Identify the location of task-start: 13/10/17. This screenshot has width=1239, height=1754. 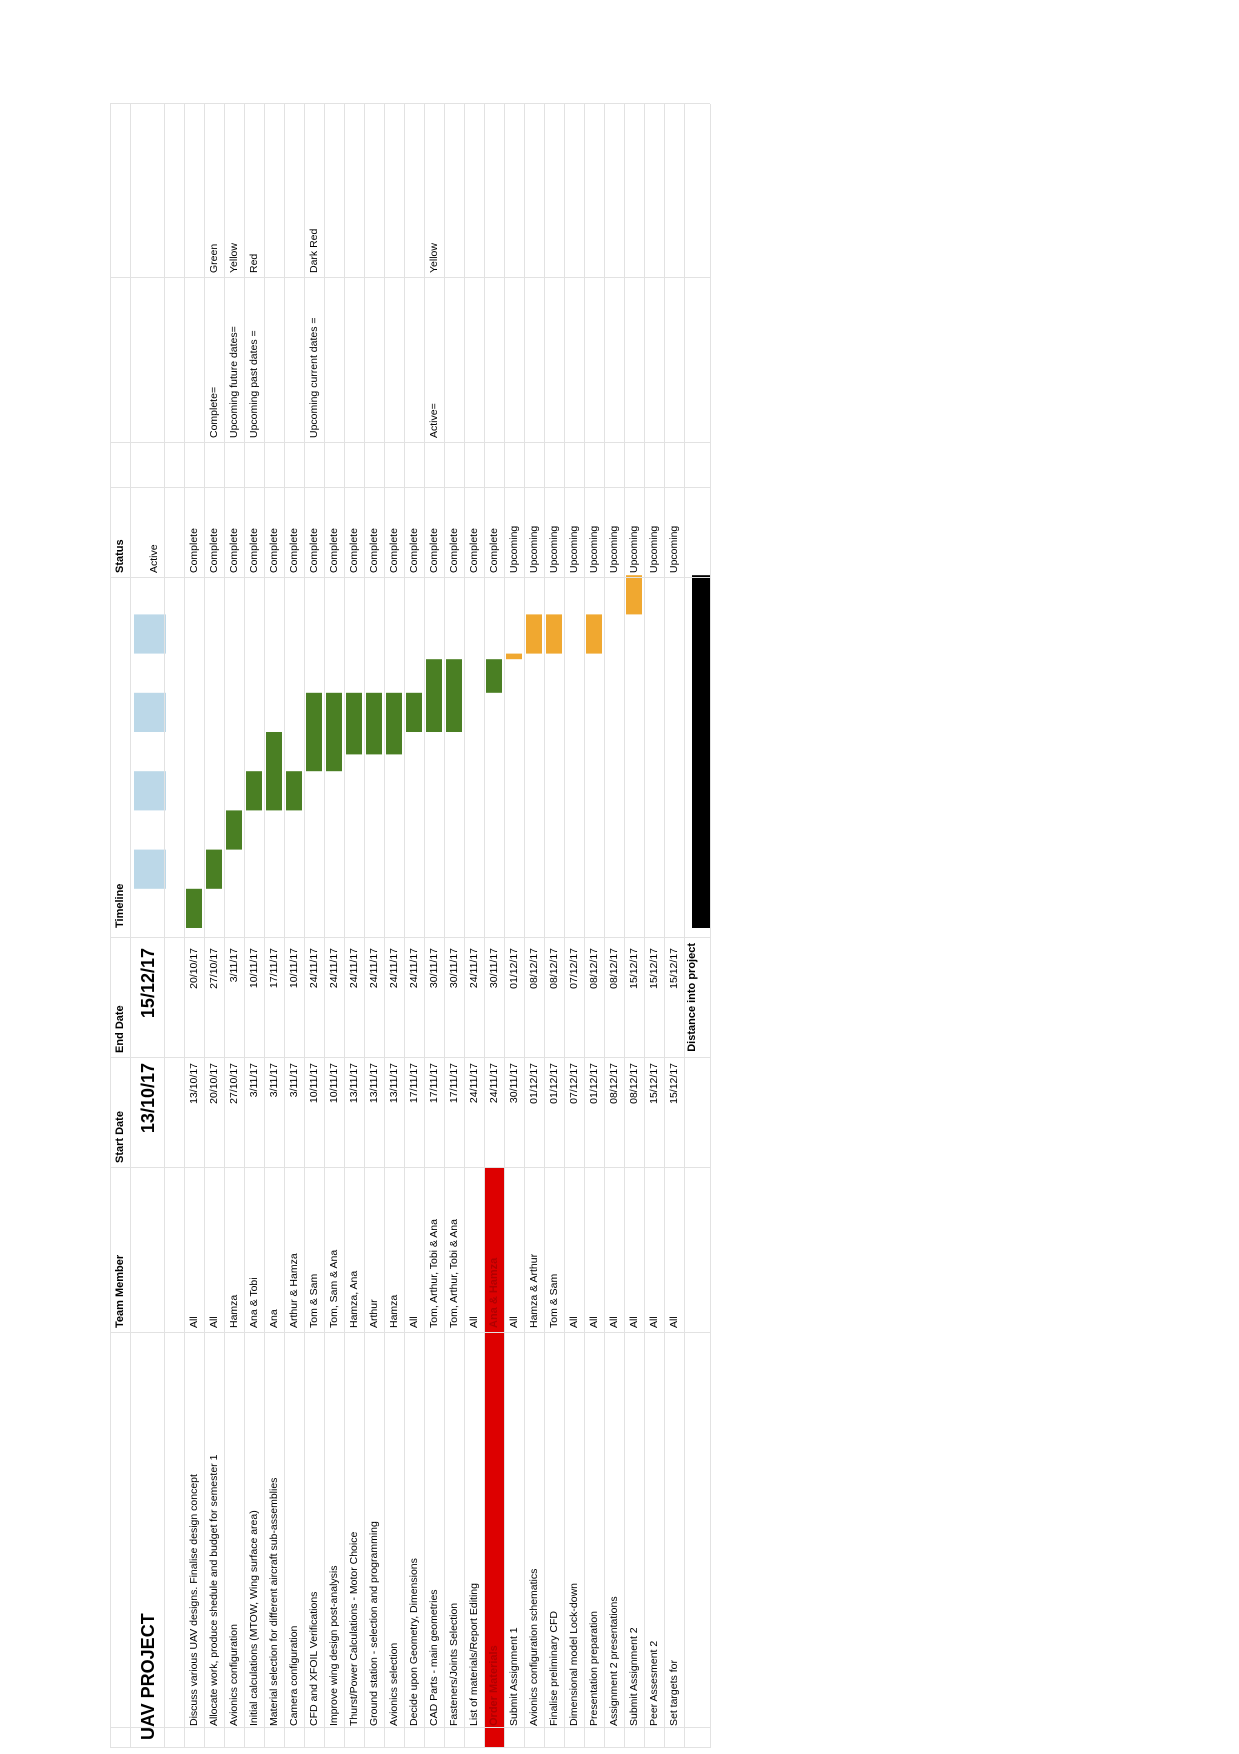
(194, 1083).